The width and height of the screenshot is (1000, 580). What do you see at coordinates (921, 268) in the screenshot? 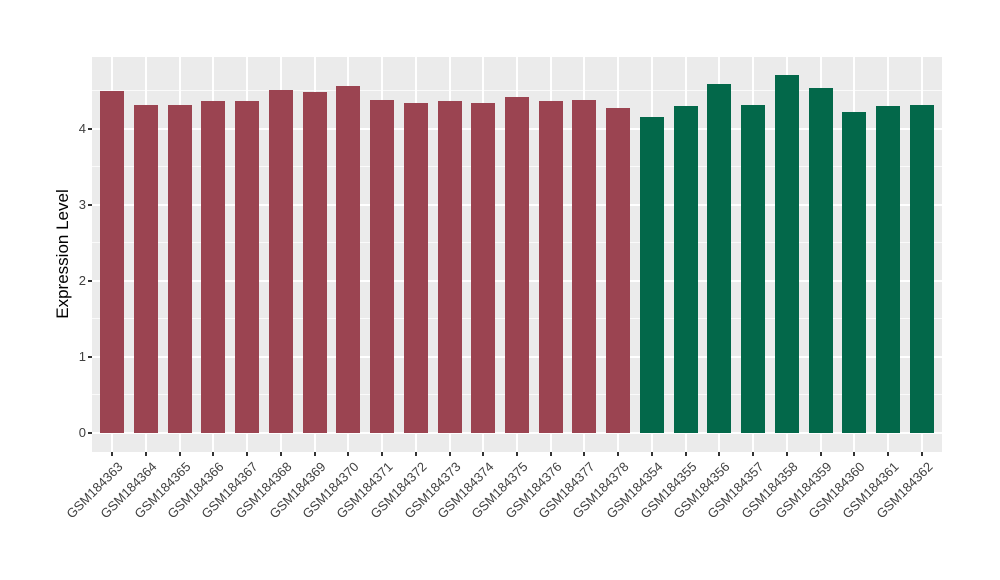
I see `bar-GSM184362` at bounding box center [921, 268].